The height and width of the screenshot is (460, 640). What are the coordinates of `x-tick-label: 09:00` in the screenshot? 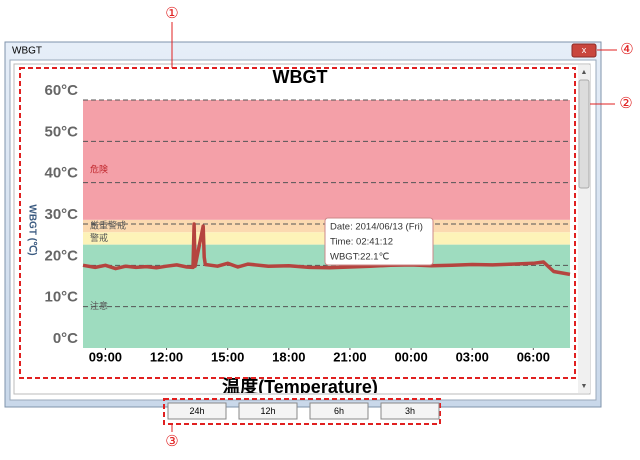 It's located at (105, 356).